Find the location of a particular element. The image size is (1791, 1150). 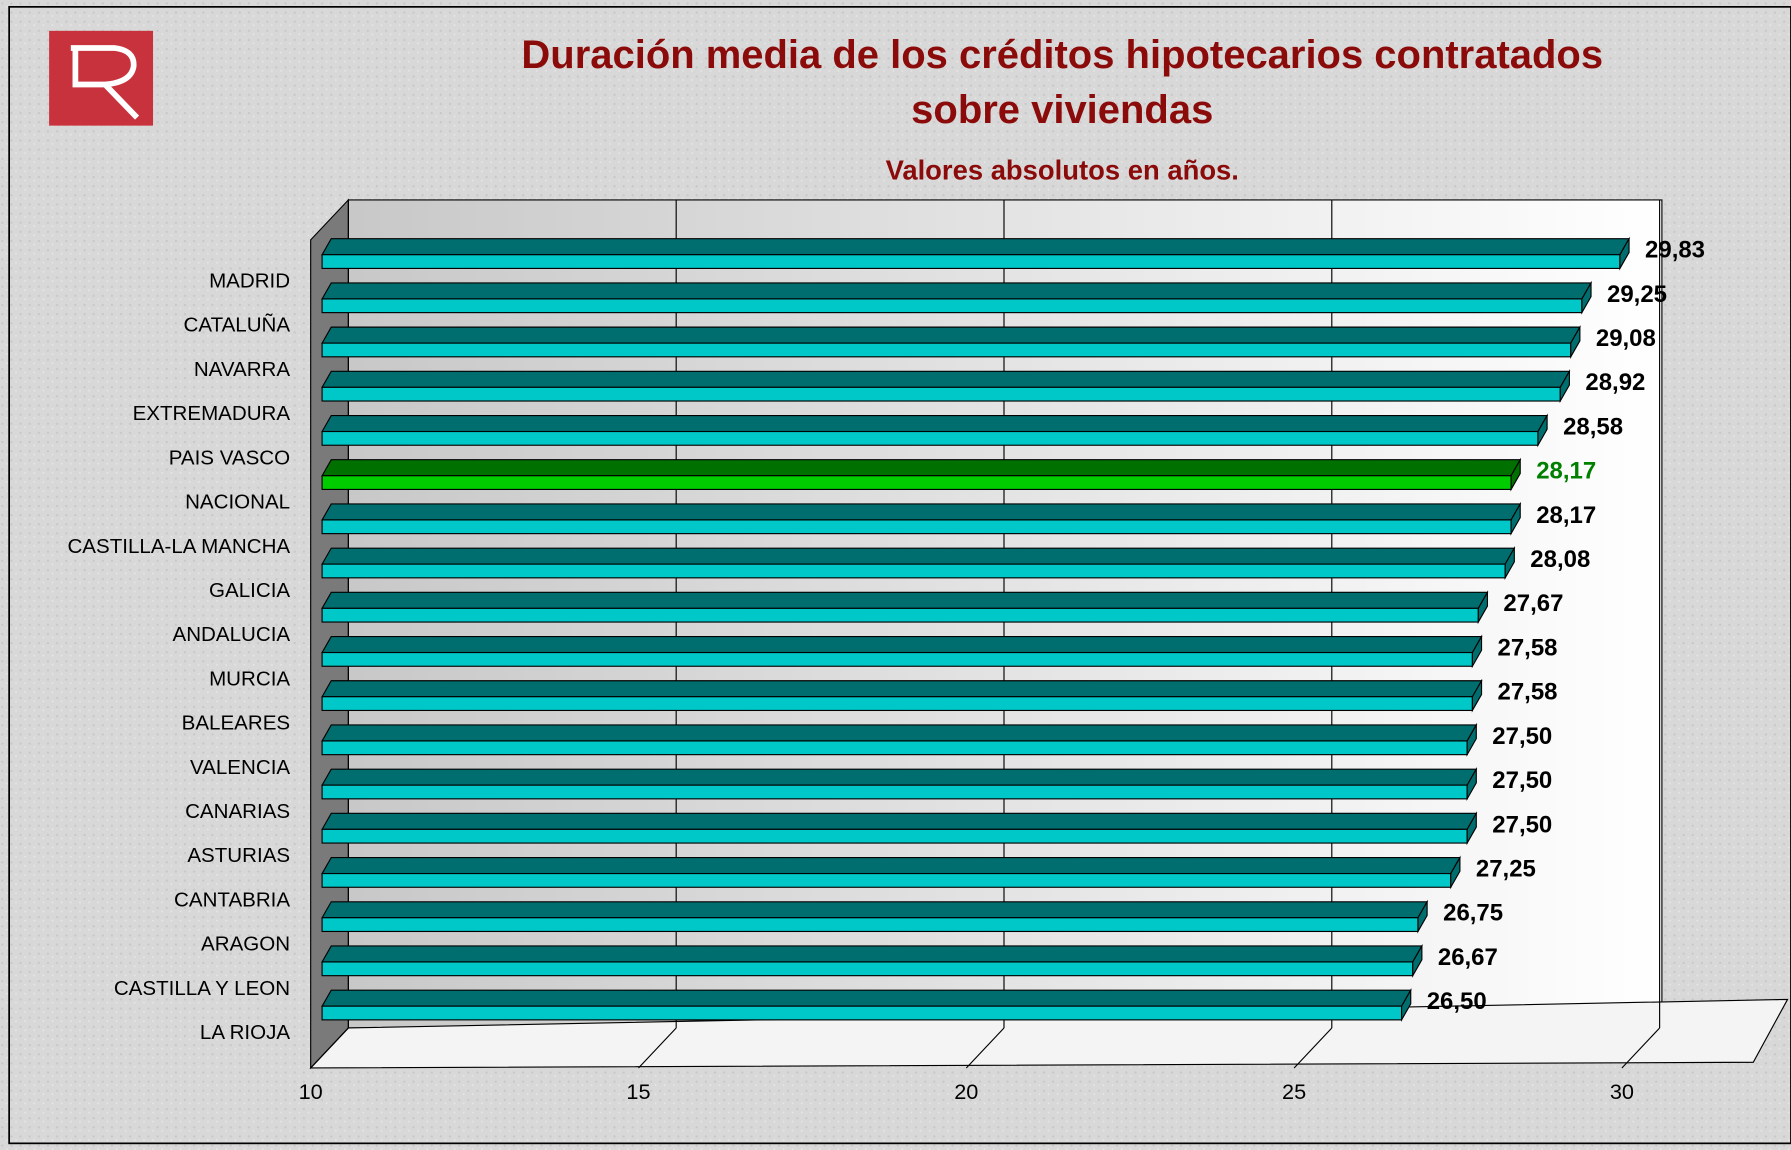

y-tick-label: CASTILLA Y LEON is located at coordinates (202, 988).